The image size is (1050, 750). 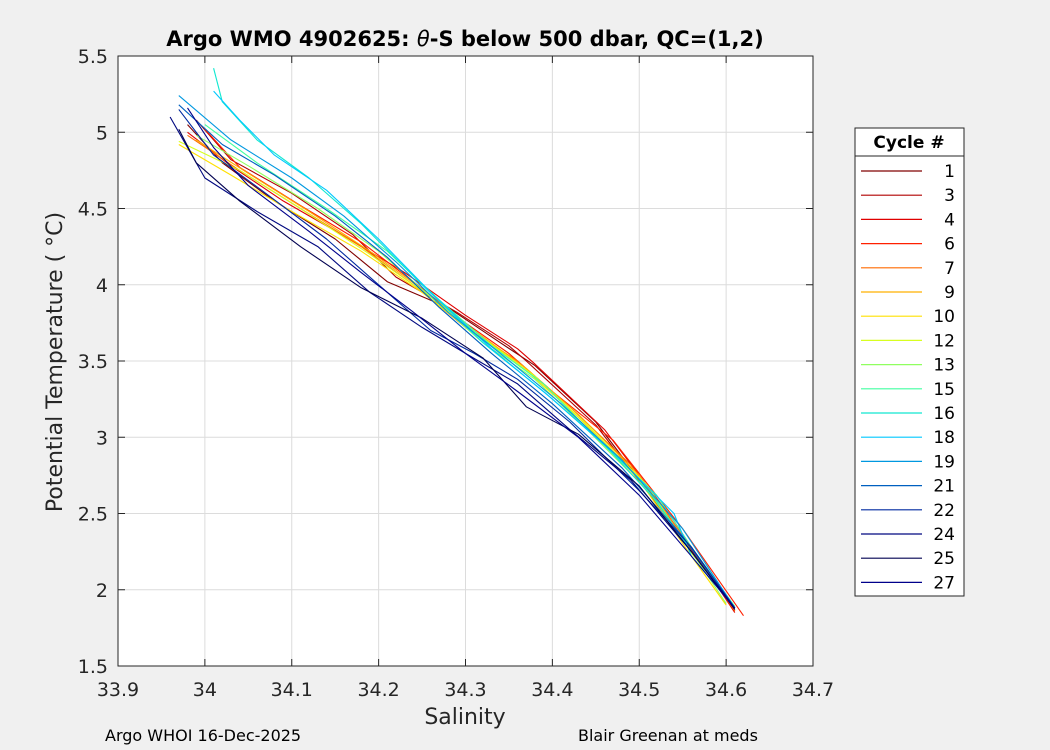 I want to click on x-tick-label: 34.6, so click(x=726, y=690).